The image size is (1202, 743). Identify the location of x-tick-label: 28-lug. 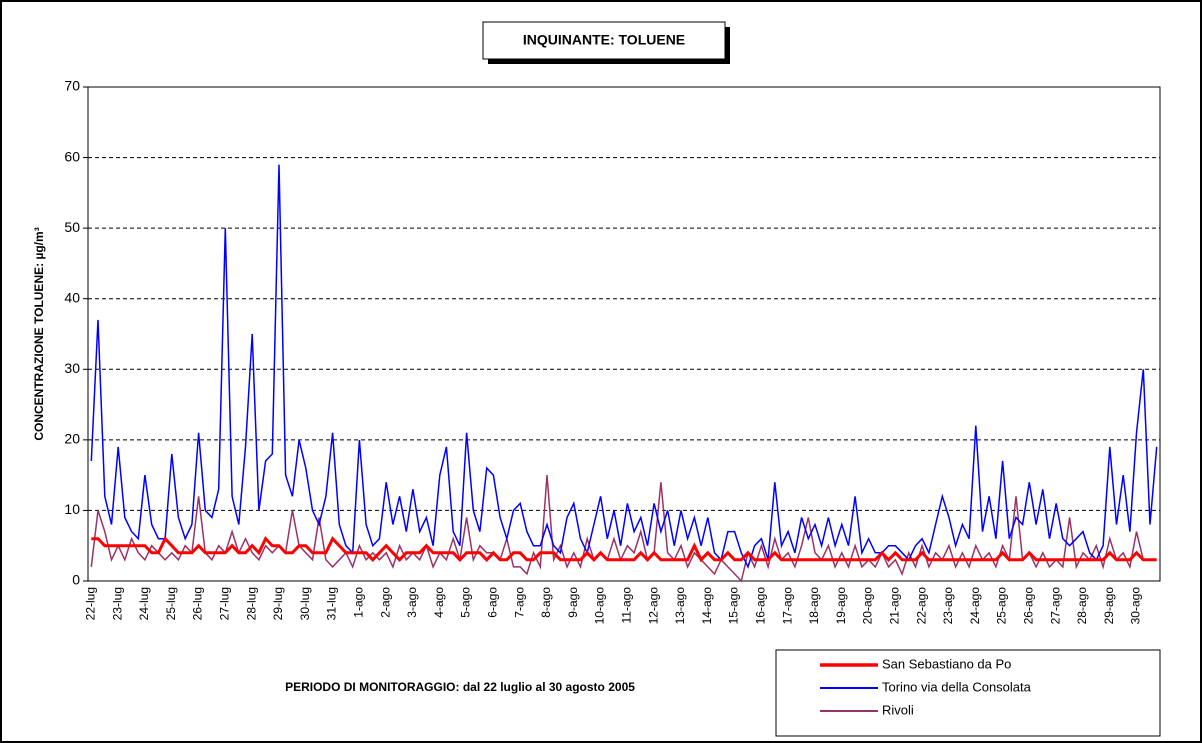
(251, 603).